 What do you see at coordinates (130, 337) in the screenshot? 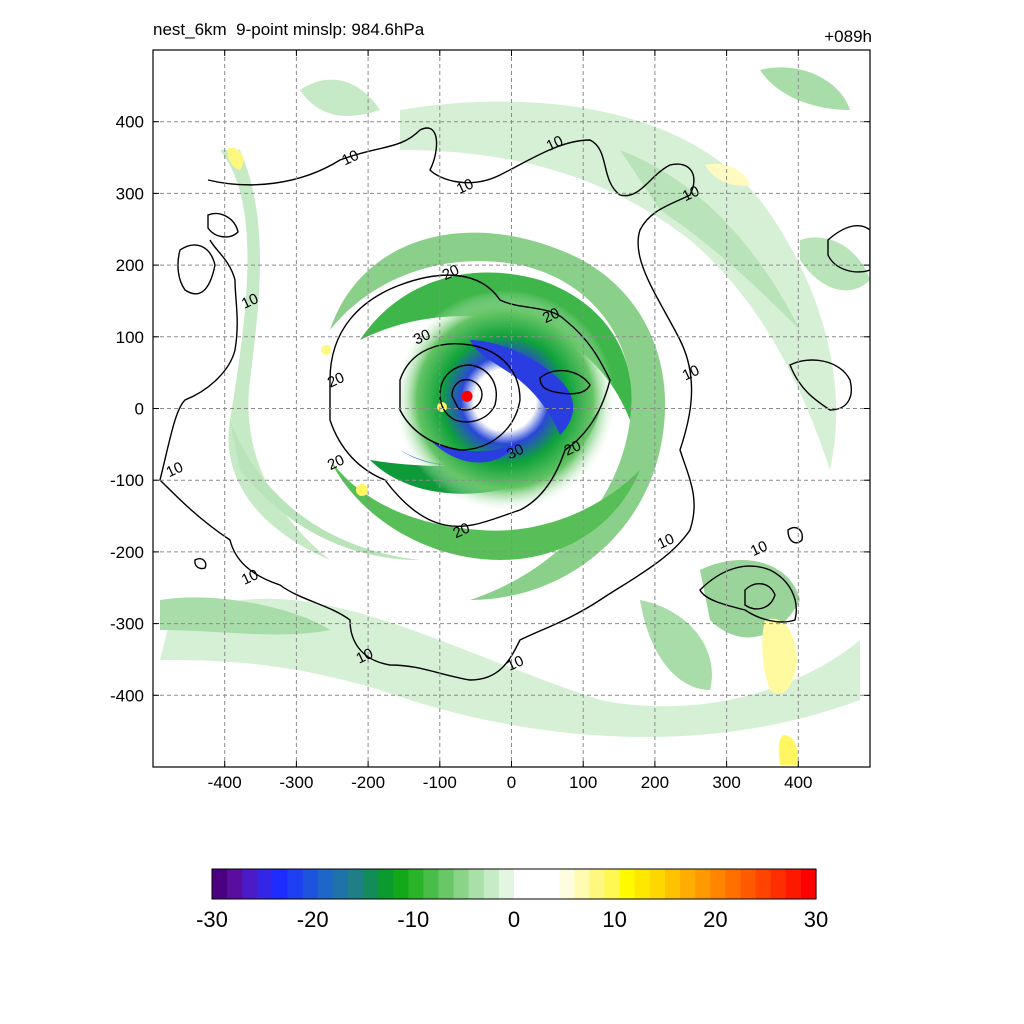
I see `y-tick-label: 100` at bounding box center [130, 337].